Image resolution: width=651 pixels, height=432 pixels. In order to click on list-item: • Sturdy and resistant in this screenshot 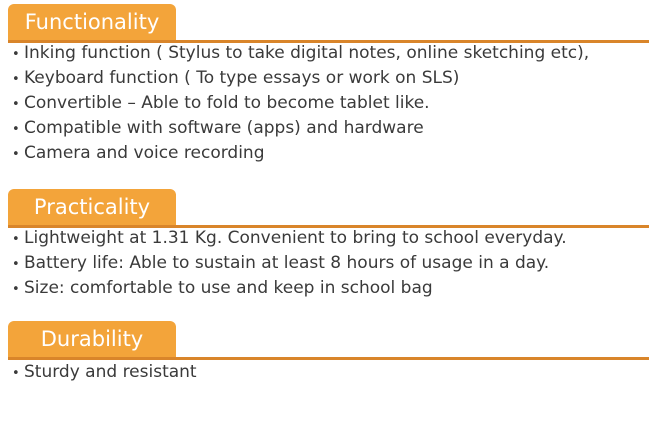, I will do `click(104, 372)`.